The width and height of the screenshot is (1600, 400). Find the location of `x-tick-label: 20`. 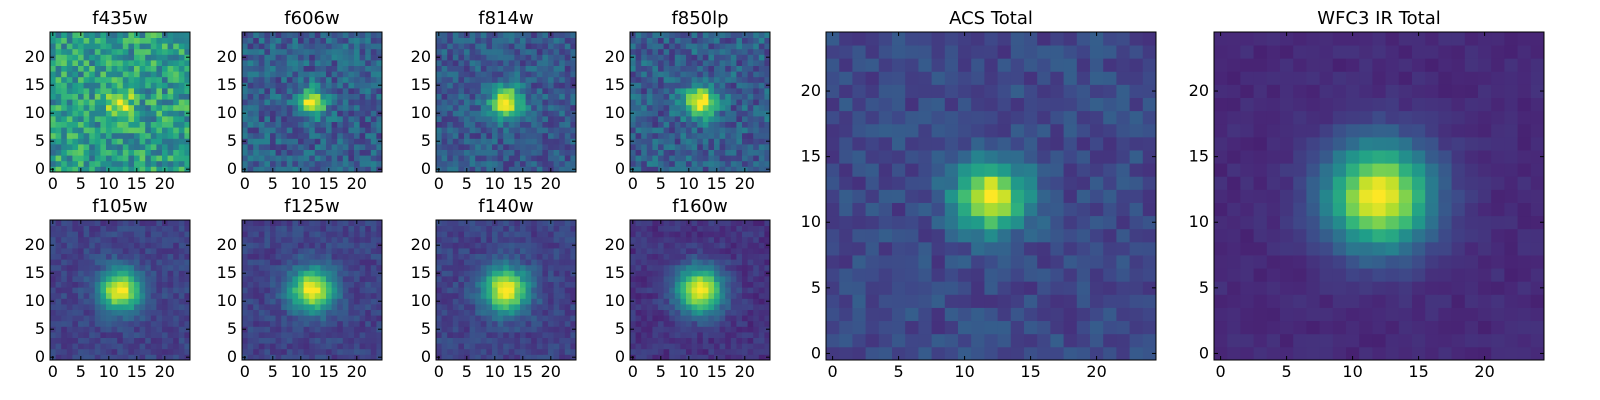

x-tick-label: 20 is located at coordinates (551, 183).